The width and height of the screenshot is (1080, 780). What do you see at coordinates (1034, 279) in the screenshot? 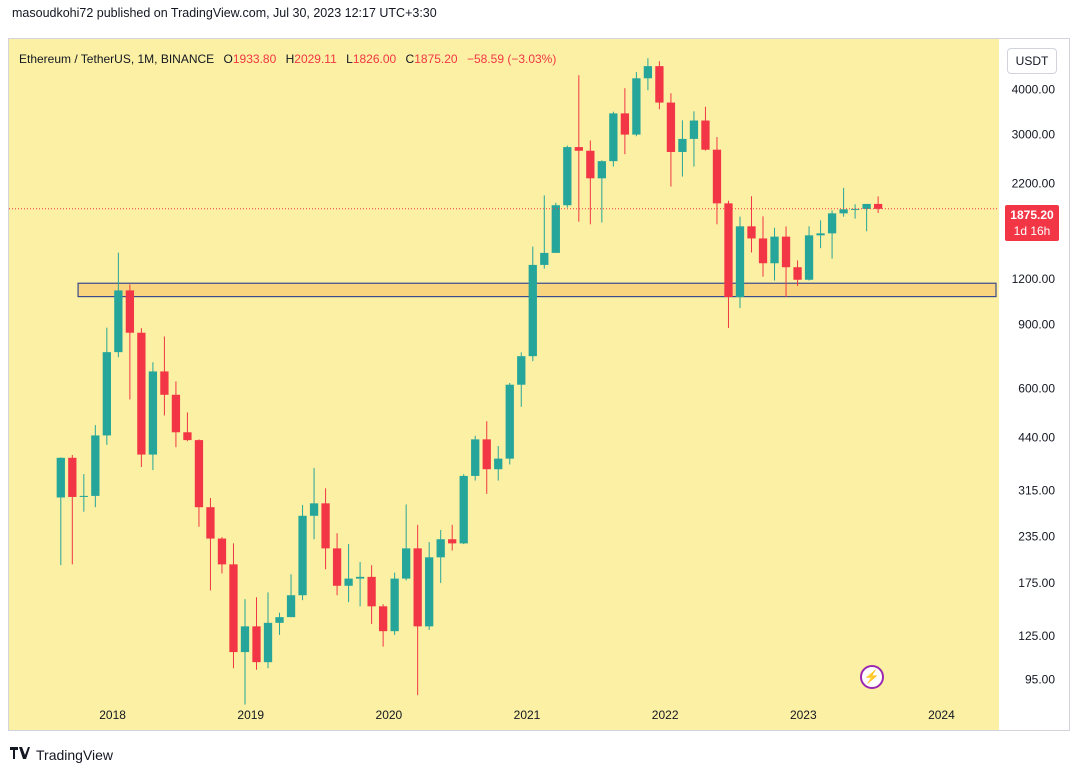
I see `y-tick-label: 1200.00` at bounding box center [1034, 279].